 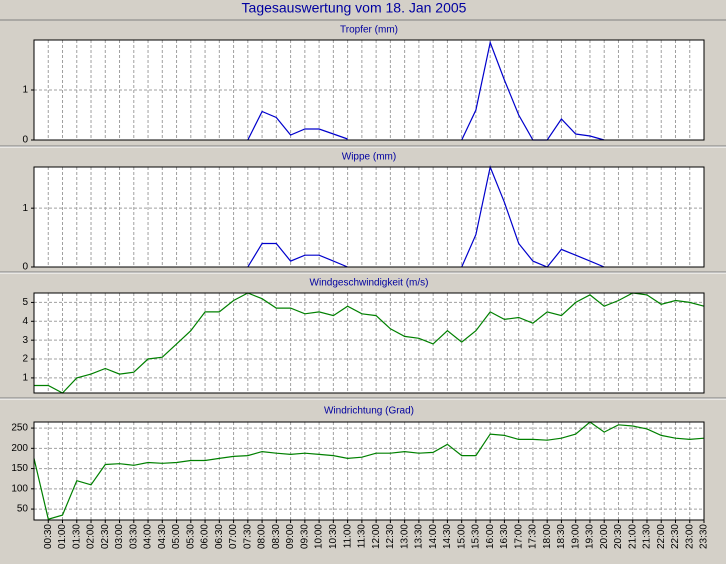 What do you see at coordinates (190, 536) in the screenshot?
I see `x-tick-label: 05:30` at bounding box center [190, 536].